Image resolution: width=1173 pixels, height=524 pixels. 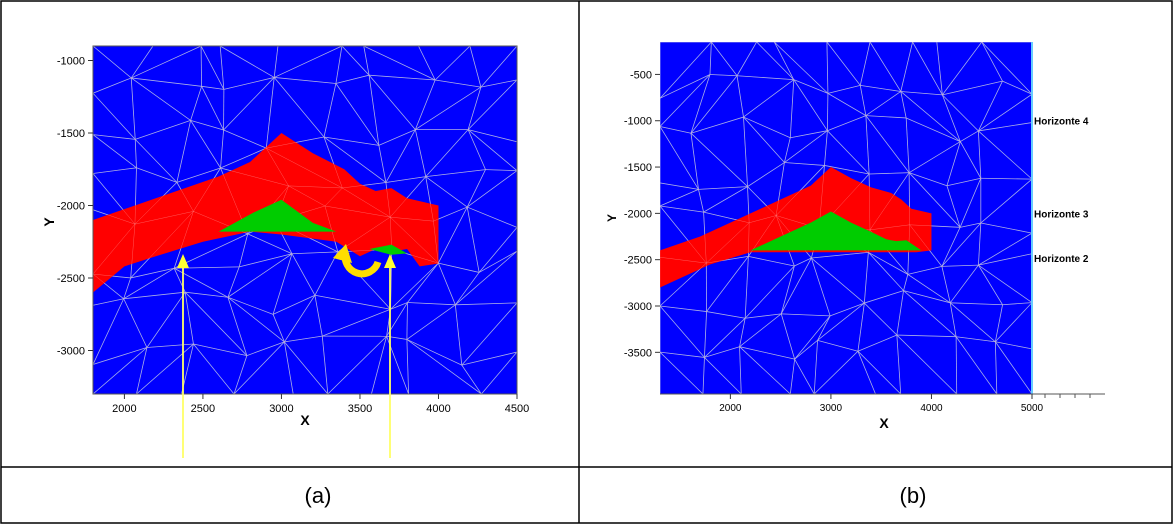 I want to click on x-tick-label: 3000, so click(x=281, y=409).